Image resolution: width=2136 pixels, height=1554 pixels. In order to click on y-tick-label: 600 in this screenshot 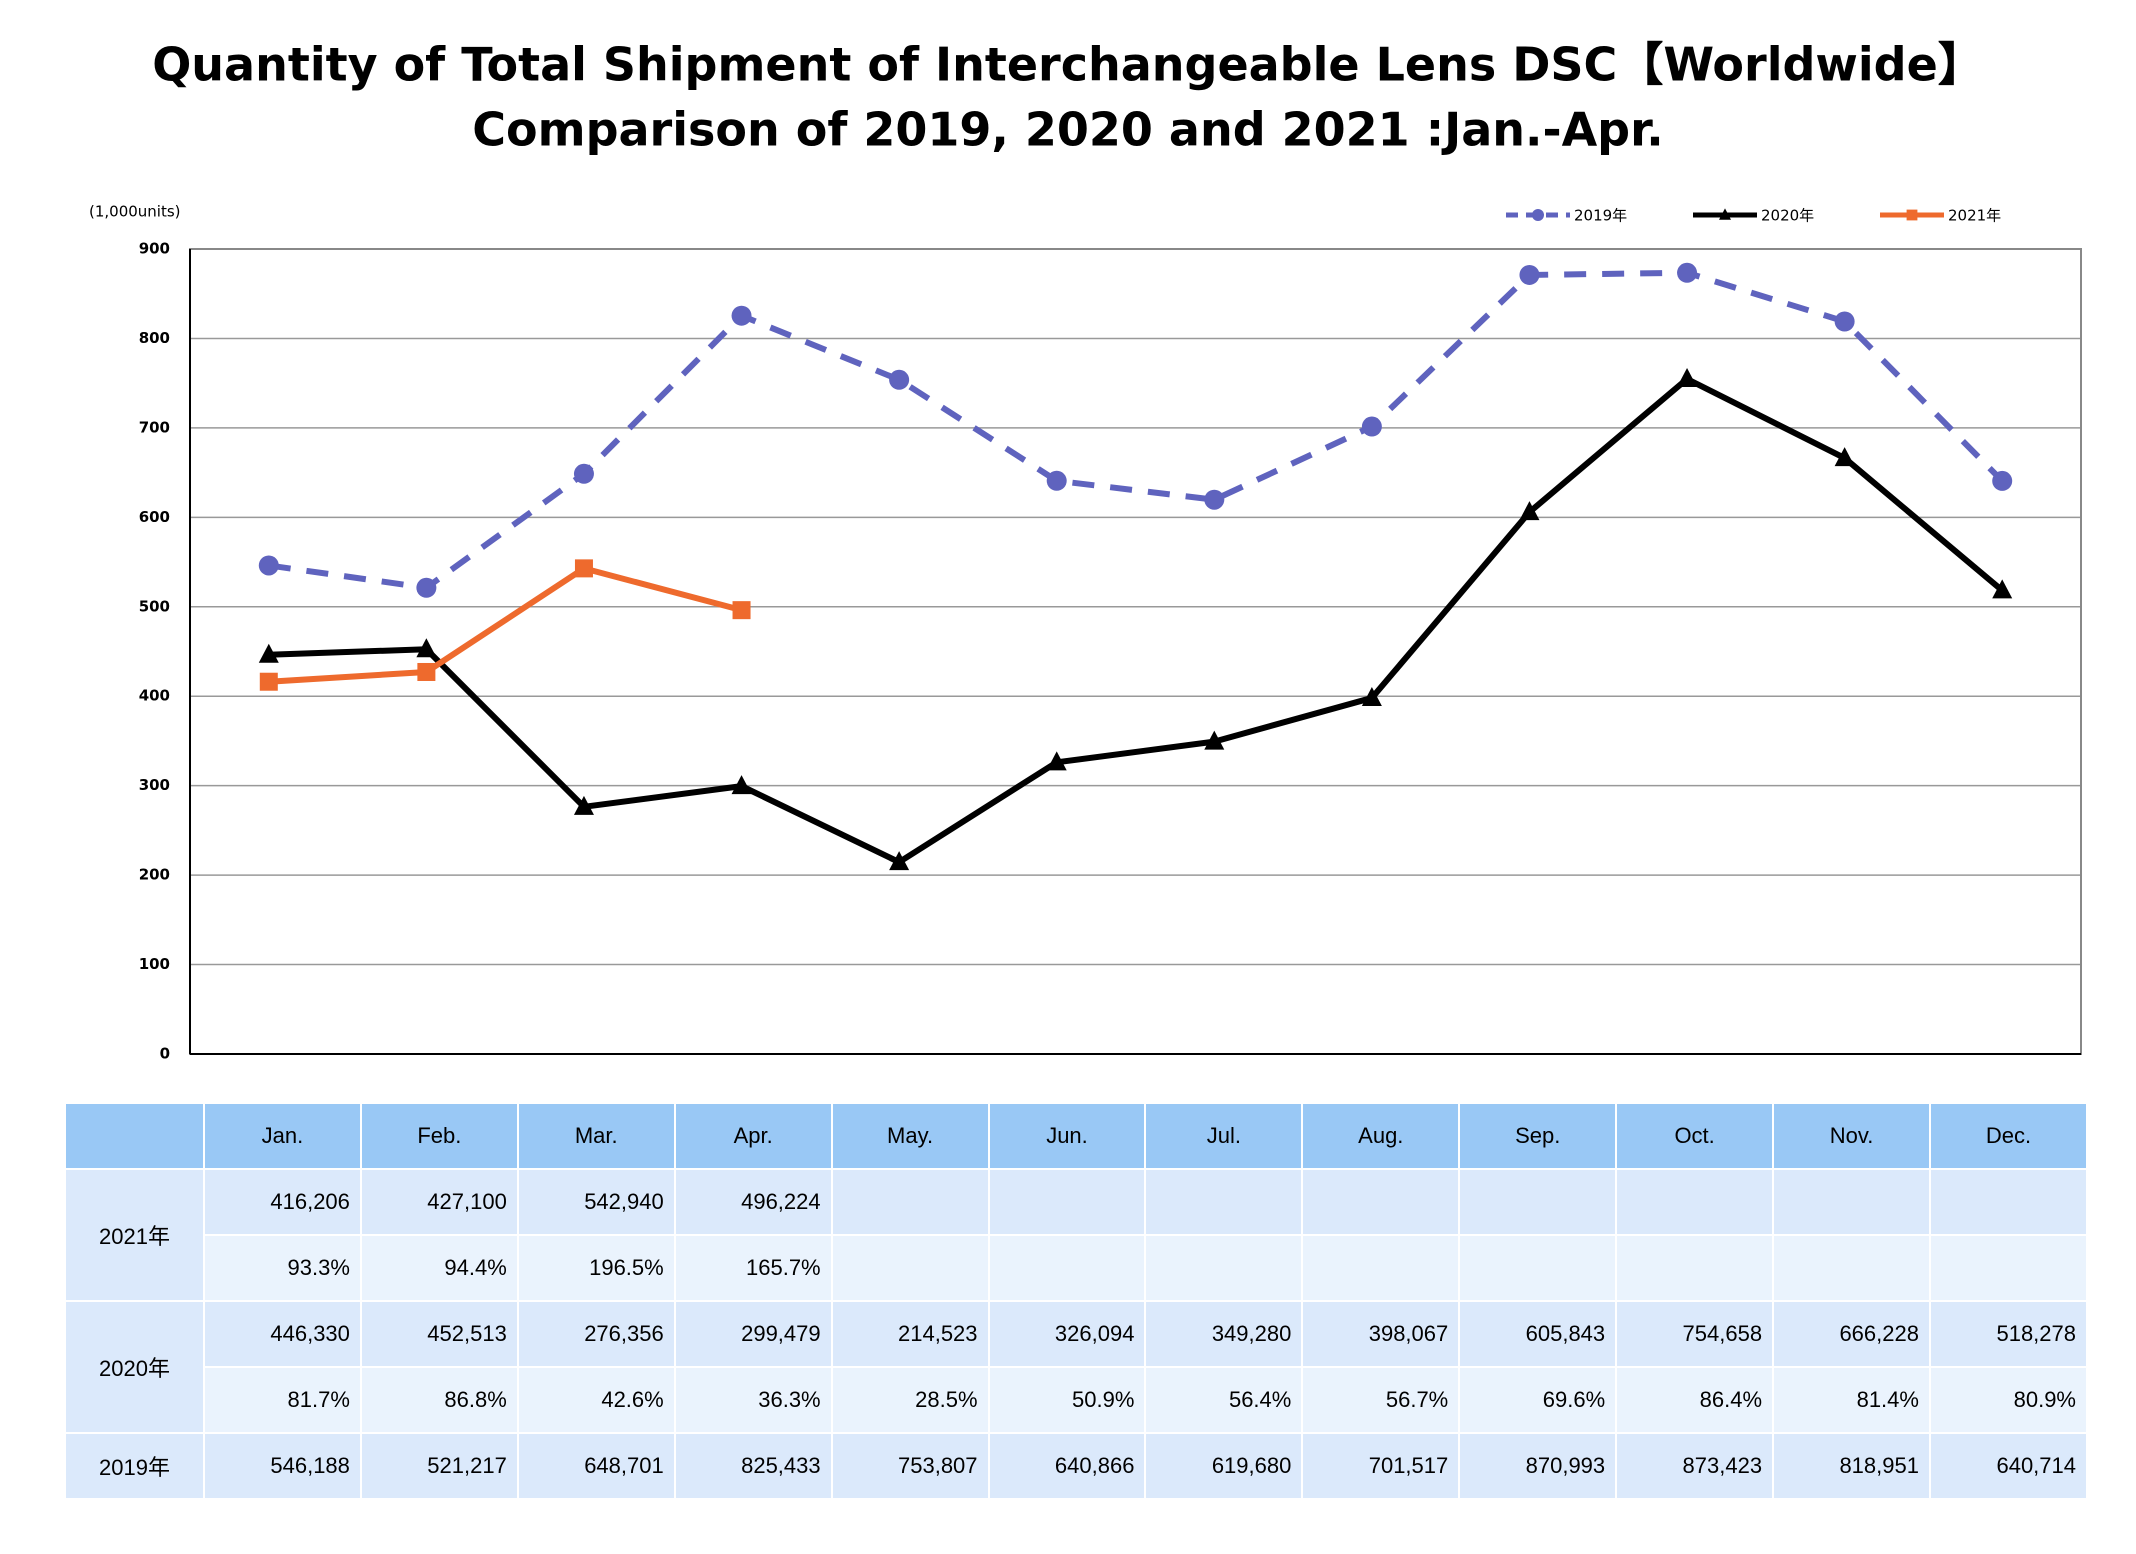, I will do `click(154, 517)`.